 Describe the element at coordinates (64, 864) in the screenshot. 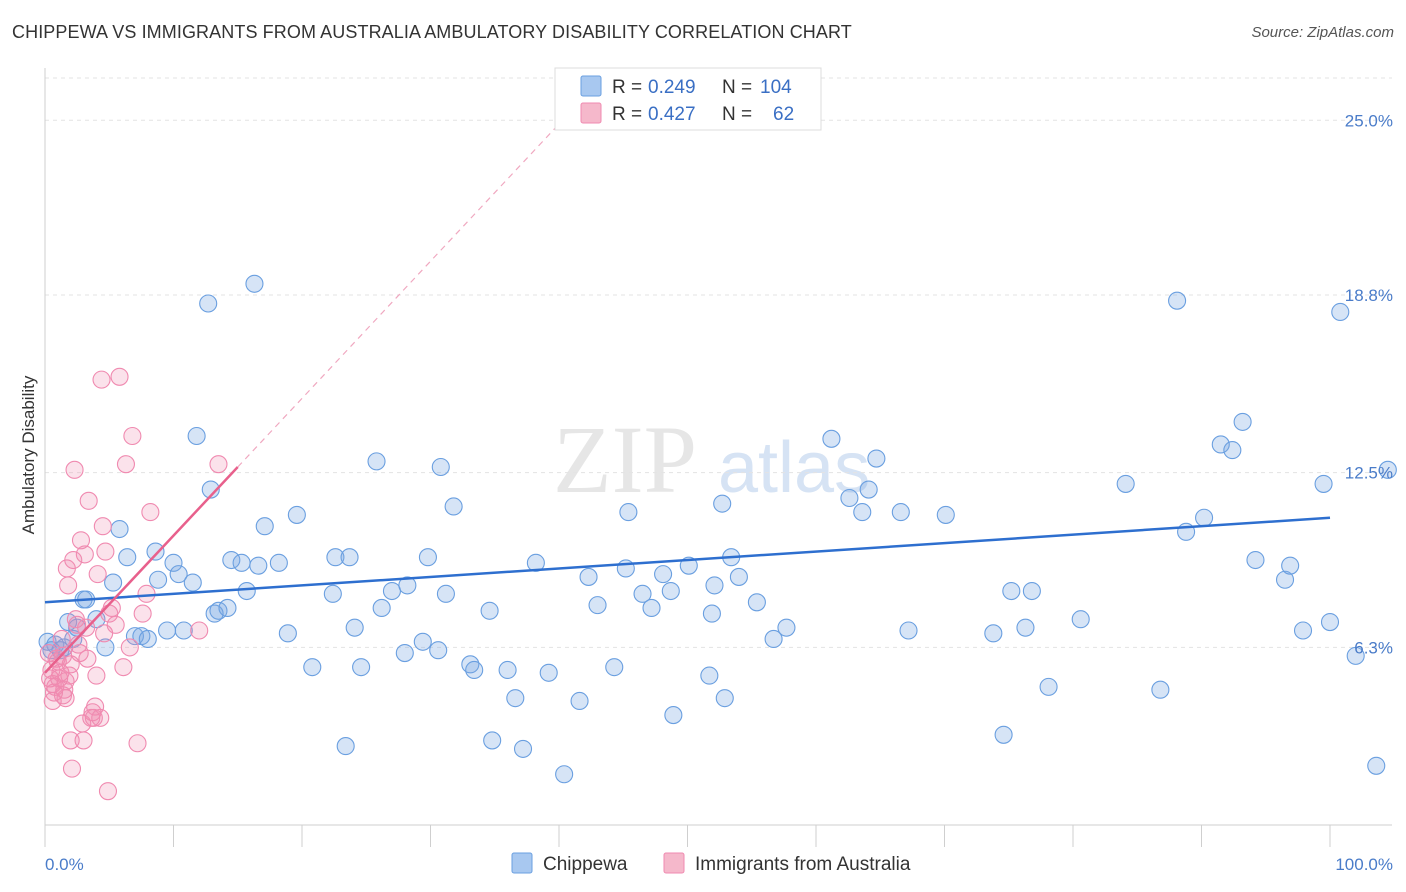

I see `x-tick-label-min: 0.0%` at that location.